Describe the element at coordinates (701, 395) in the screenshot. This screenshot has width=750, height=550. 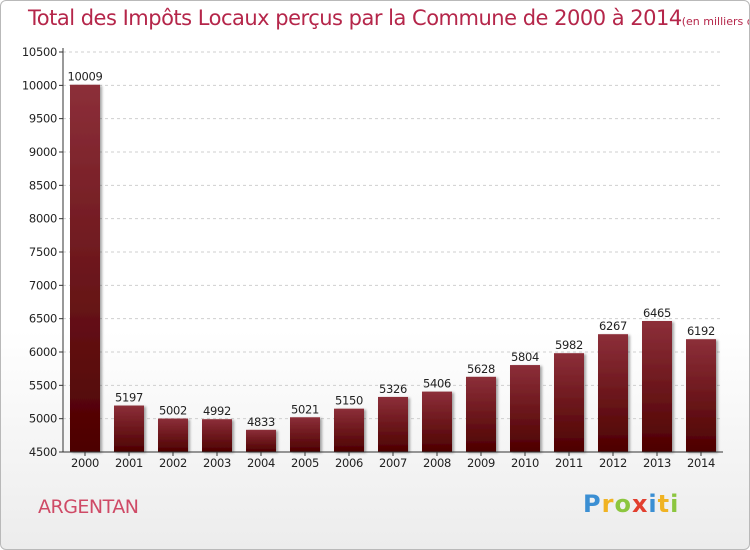
I see `bar-2014` at that location.